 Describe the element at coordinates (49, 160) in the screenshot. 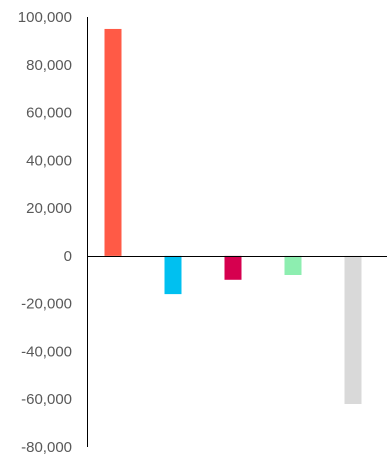

I see `y-tick-label: 40,000` at that location.